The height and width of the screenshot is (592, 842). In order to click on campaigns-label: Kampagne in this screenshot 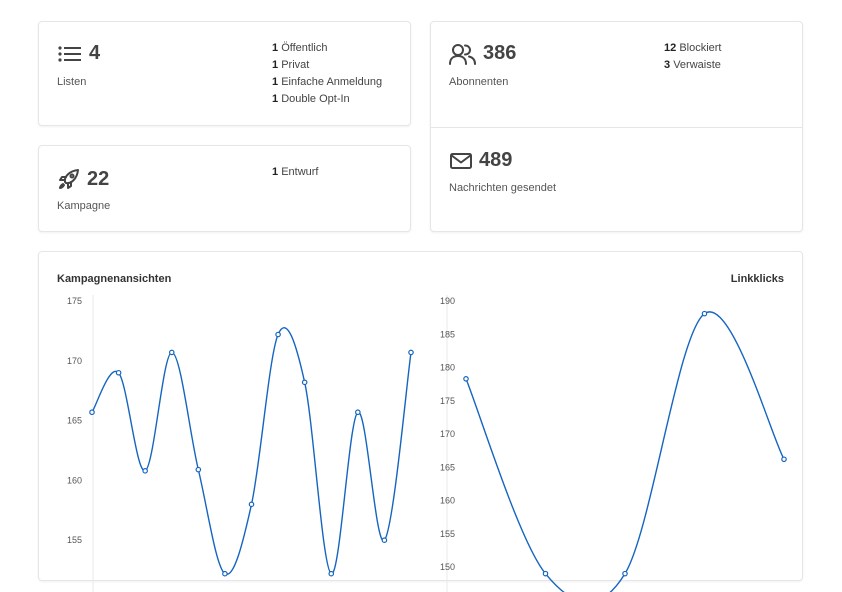, I will do `click(84, 206)`.